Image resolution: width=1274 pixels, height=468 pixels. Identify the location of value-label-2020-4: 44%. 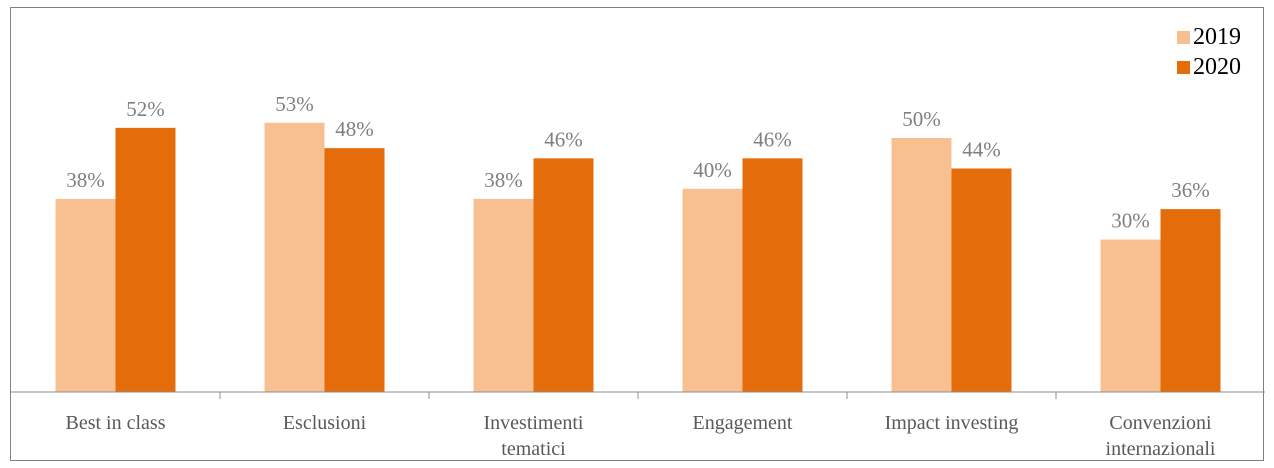
(981, 149).